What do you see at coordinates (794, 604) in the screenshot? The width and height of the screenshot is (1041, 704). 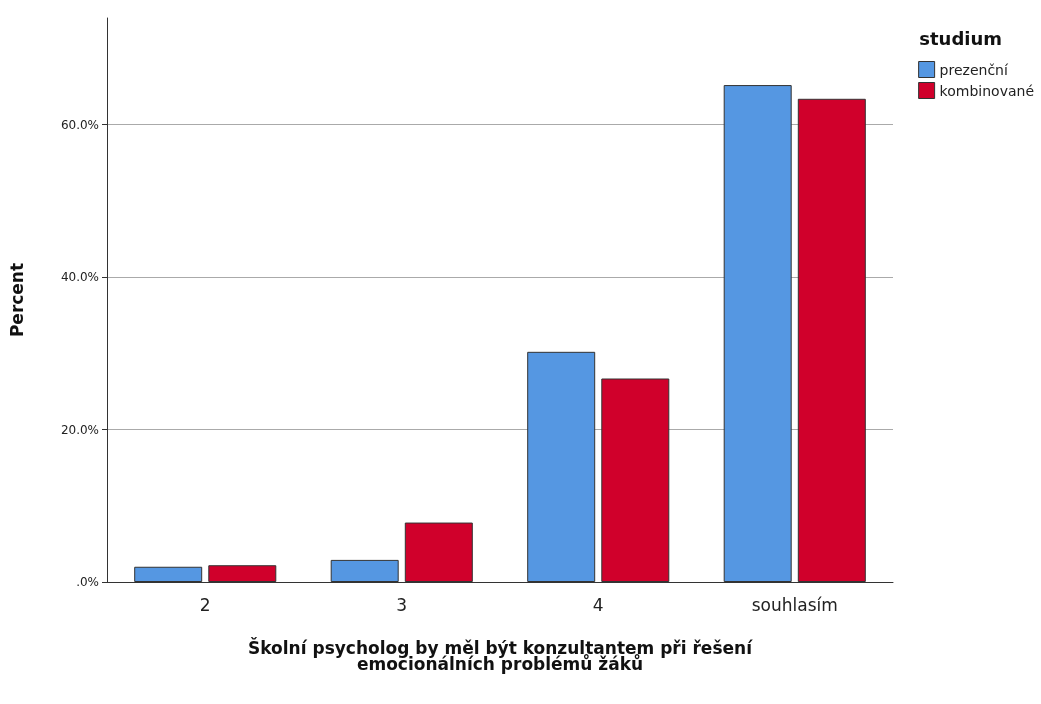 I see `x-tick-label: souhlasím` at bounding box center [794, 604].